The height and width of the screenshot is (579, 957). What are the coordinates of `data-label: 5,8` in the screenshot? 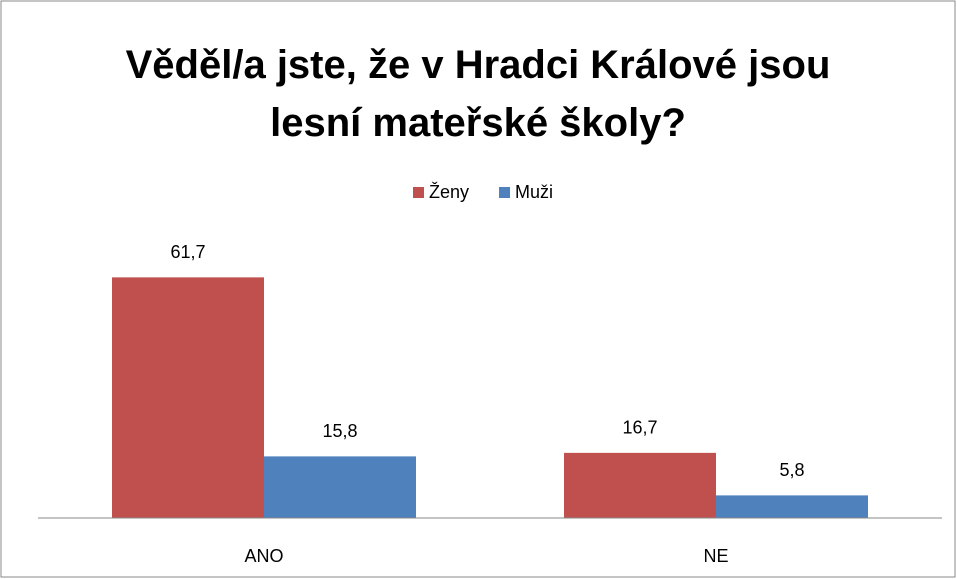 It's located at (791, 470).